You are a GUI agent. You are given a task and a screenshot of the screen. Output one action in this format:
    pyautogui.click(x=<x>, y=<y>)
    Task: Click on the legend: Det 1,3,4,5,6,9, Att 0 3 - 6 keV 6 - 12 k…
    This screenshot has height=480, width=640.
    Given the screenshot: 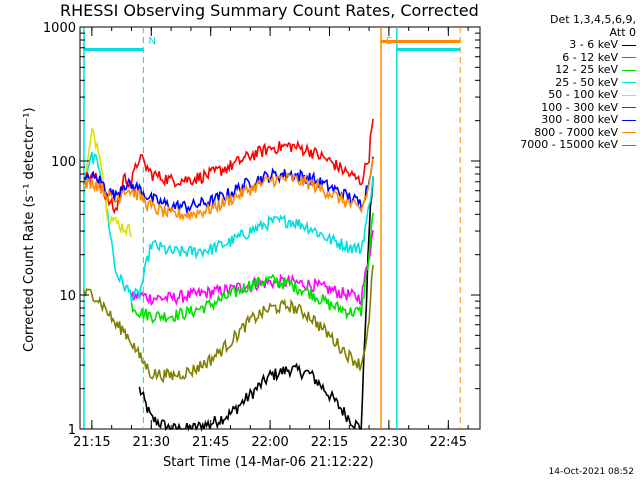 What is the action you would take?
    pyautogui.click(x=578, y=82)
    